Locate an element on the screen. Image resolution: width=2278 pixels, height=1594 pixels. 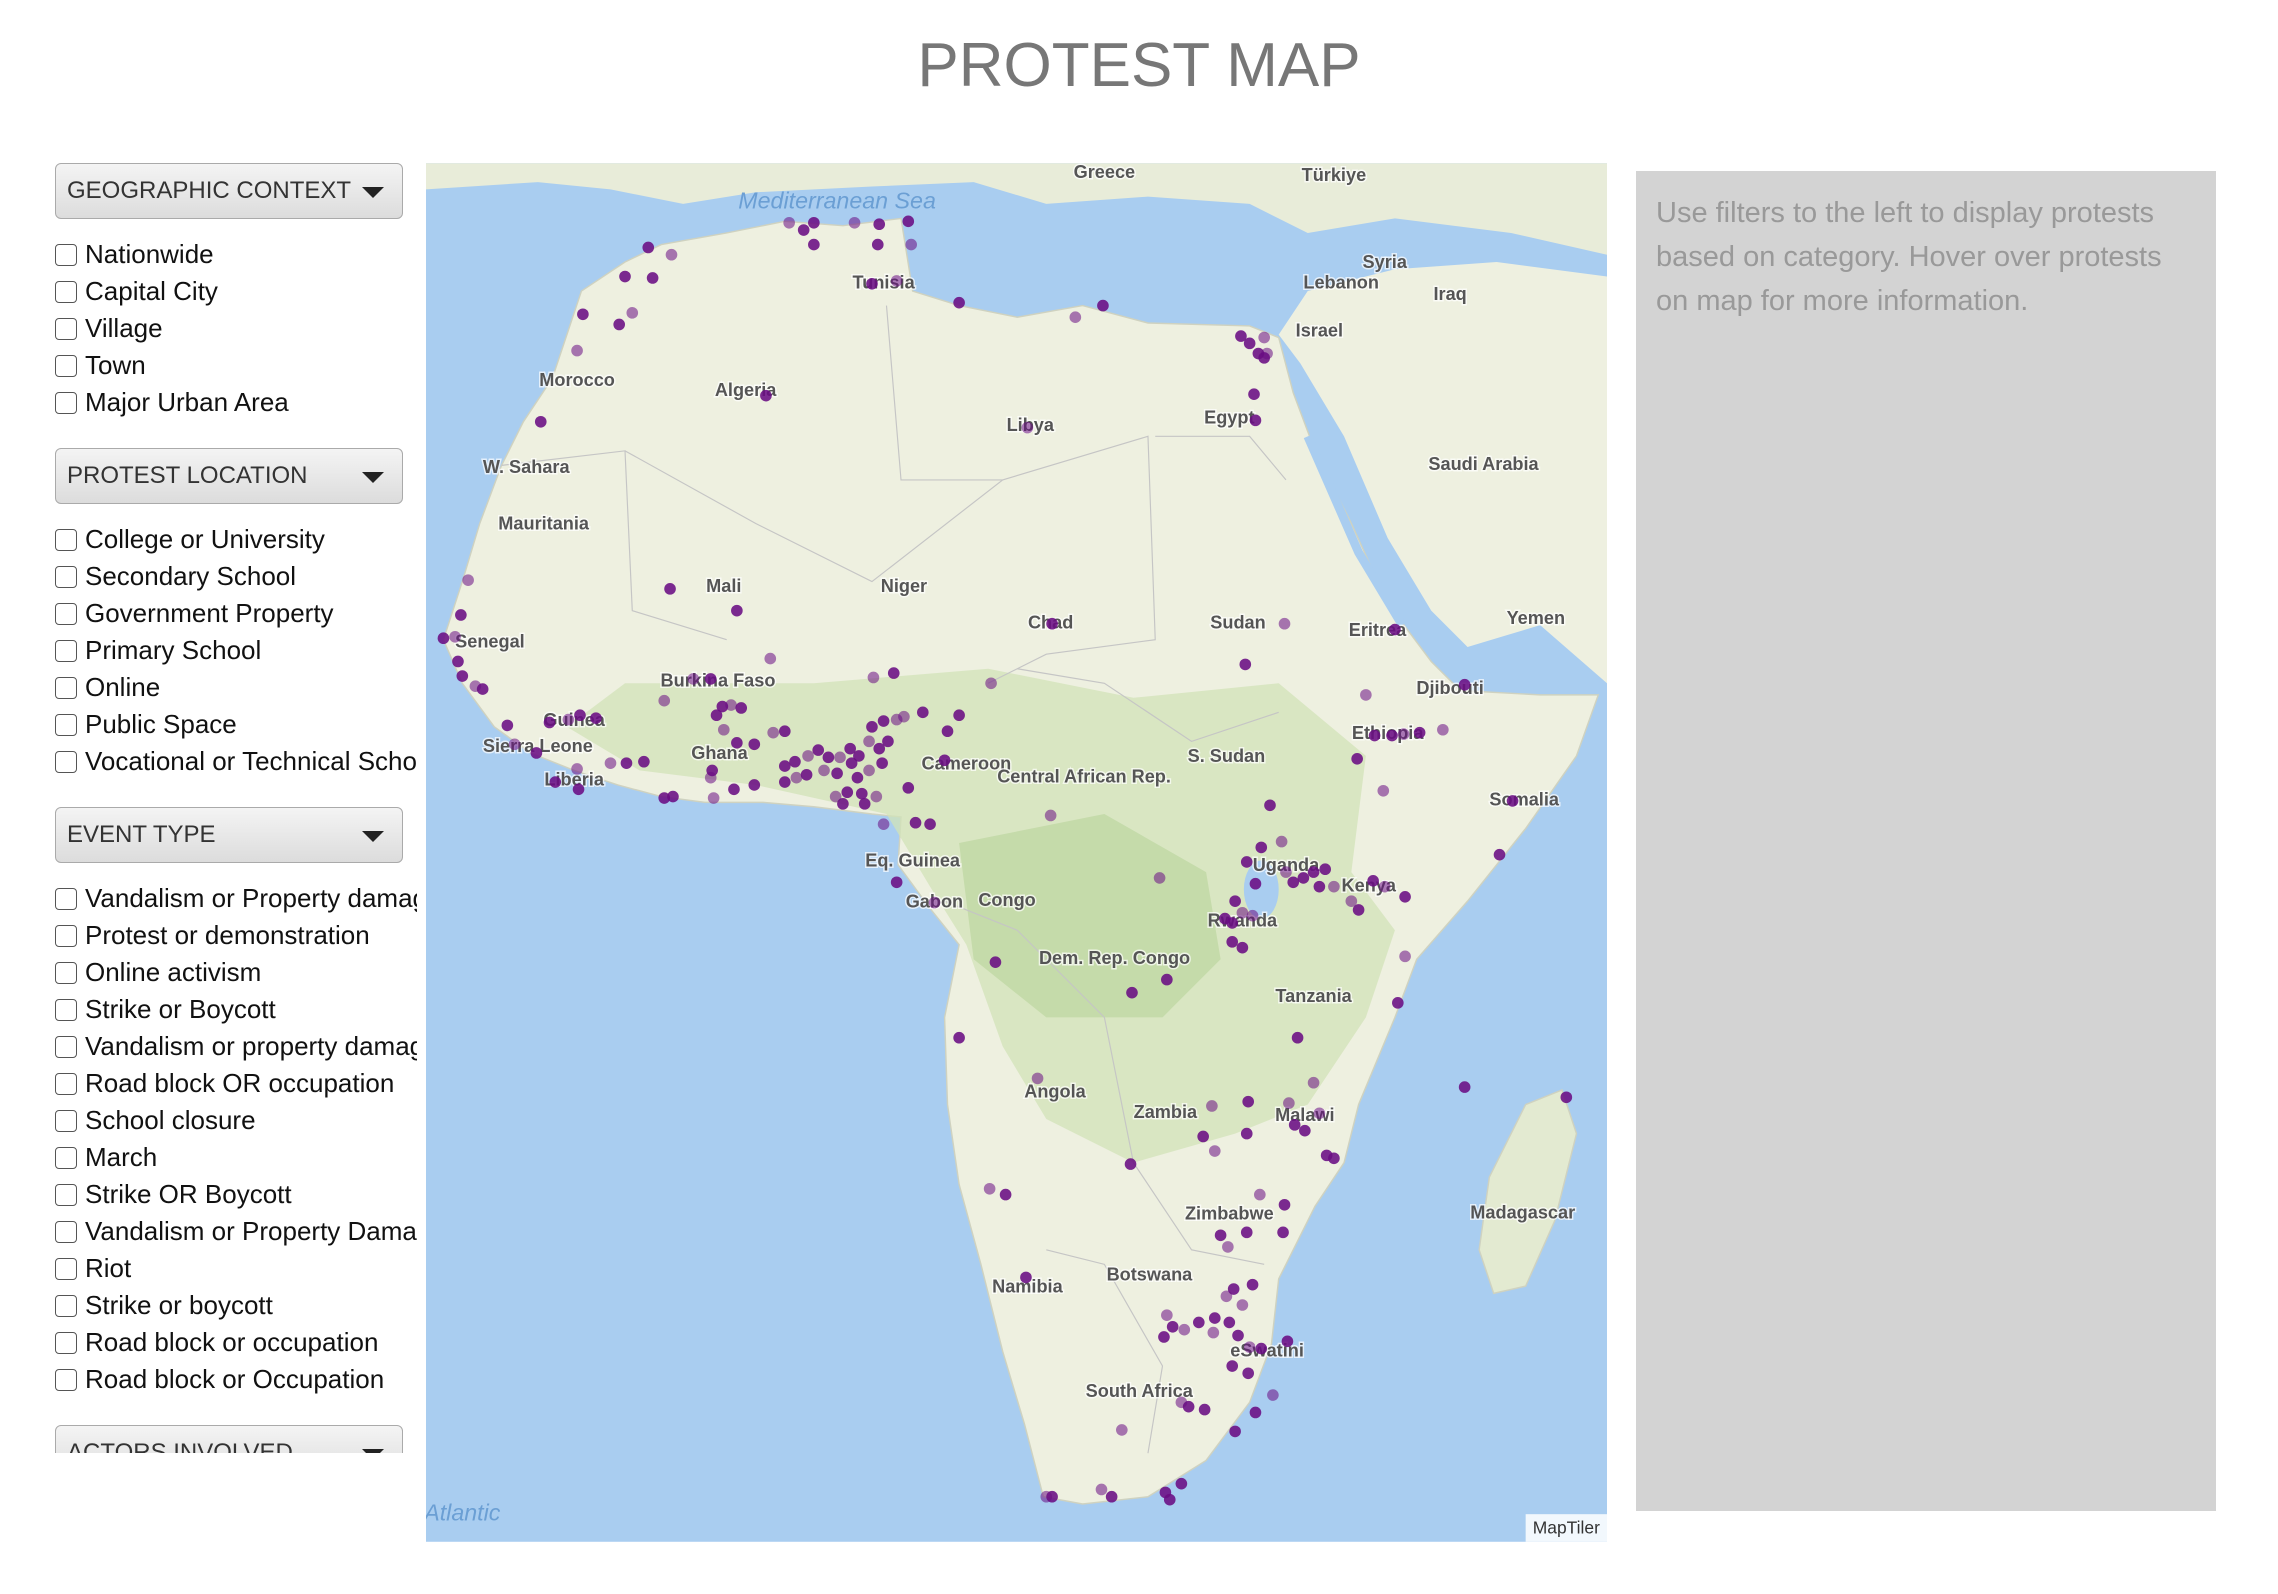
filter-dropdown: ACTORS INVOLVED is located at coordinates (229, 1439).